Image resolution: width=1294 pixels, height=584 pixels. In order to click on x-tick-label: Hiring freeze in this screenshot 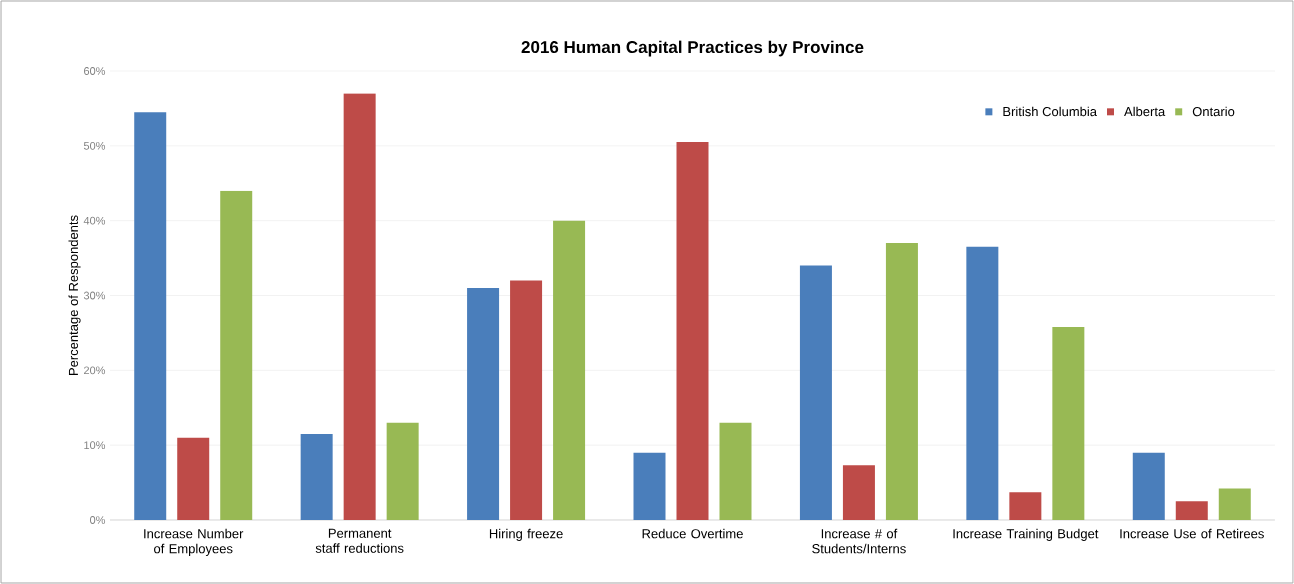, I will do `click(526, 534)`.